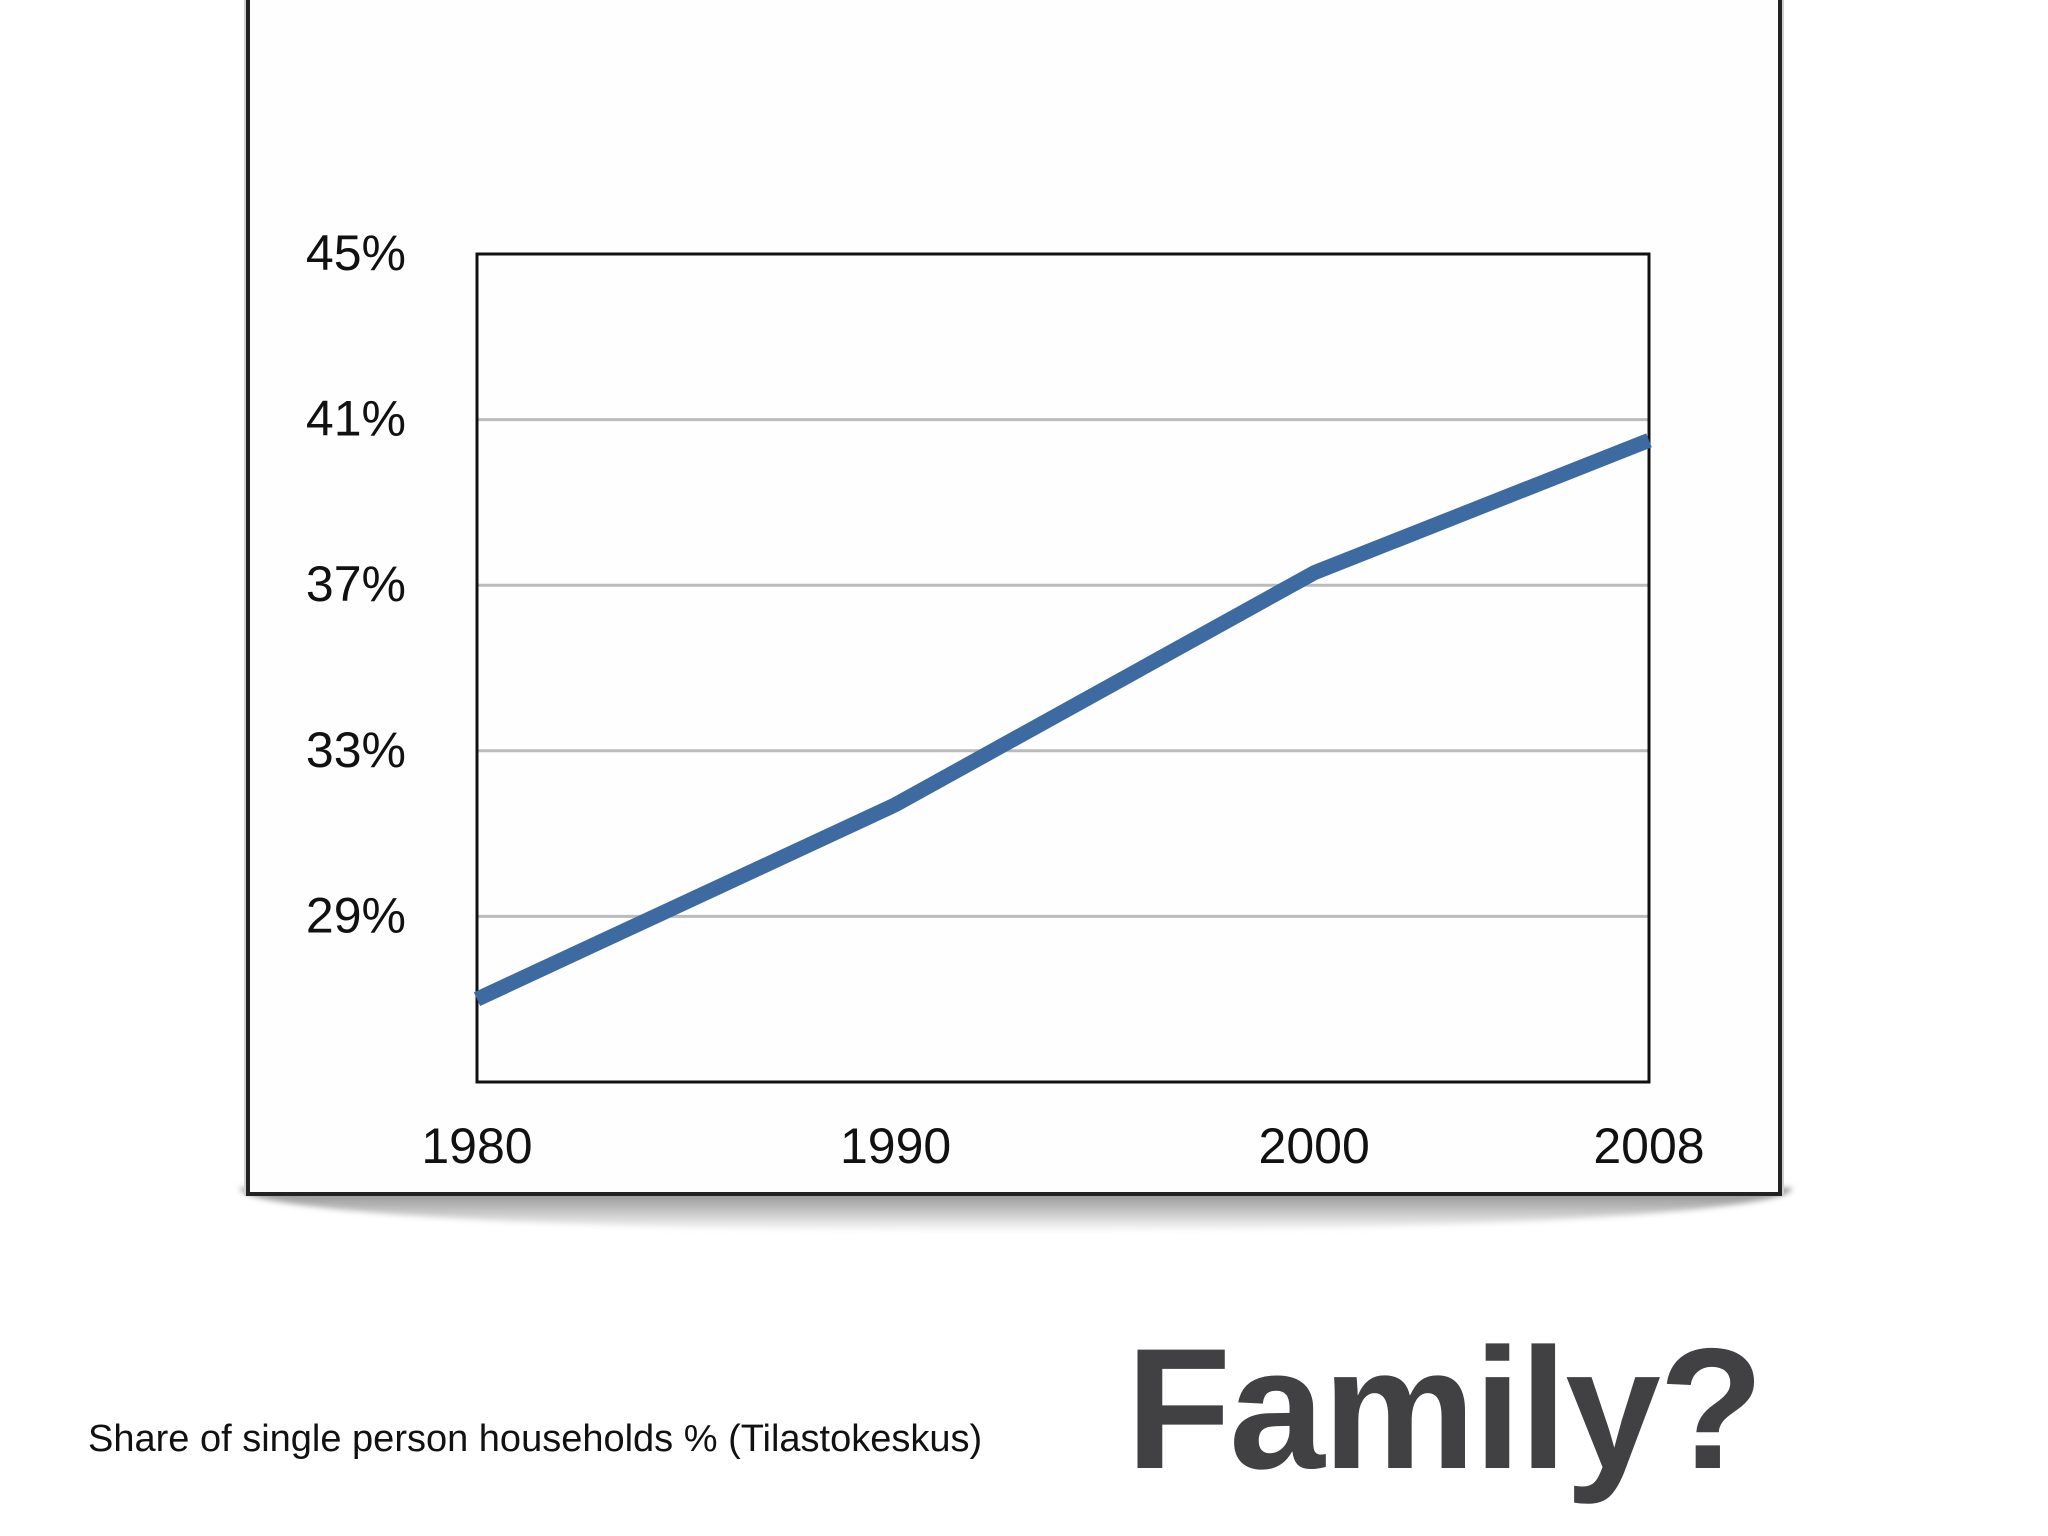  Describe the element at coordinates (895, 1146) in the screenshot. I see `x-tick-label: 1990` at that location.